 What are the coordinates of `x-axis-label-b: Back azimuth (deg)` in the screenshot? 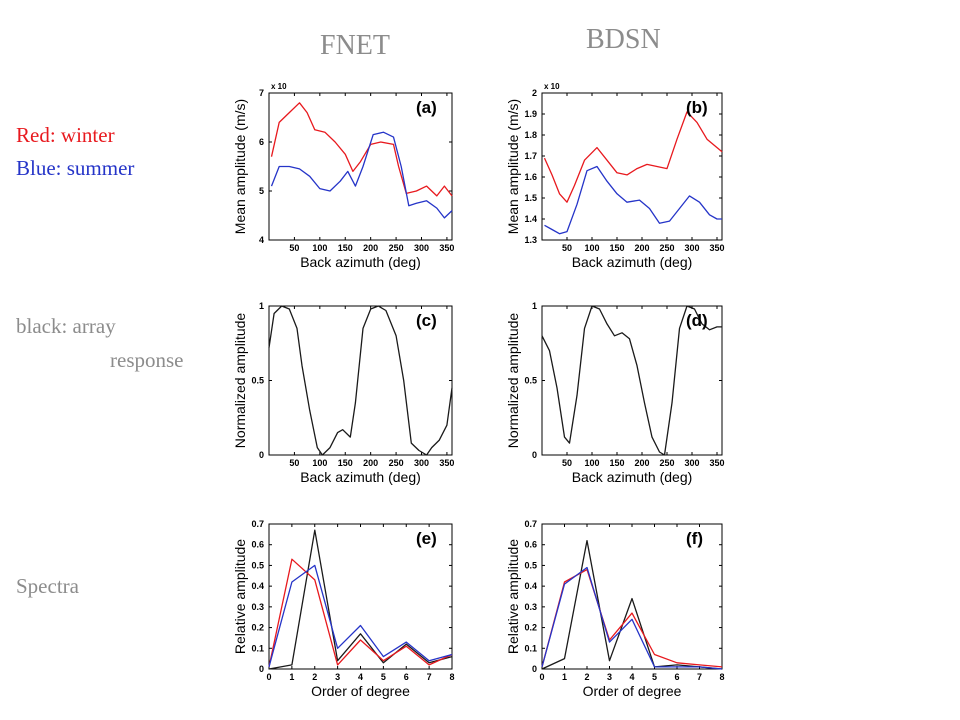 It's located at (632, 262).